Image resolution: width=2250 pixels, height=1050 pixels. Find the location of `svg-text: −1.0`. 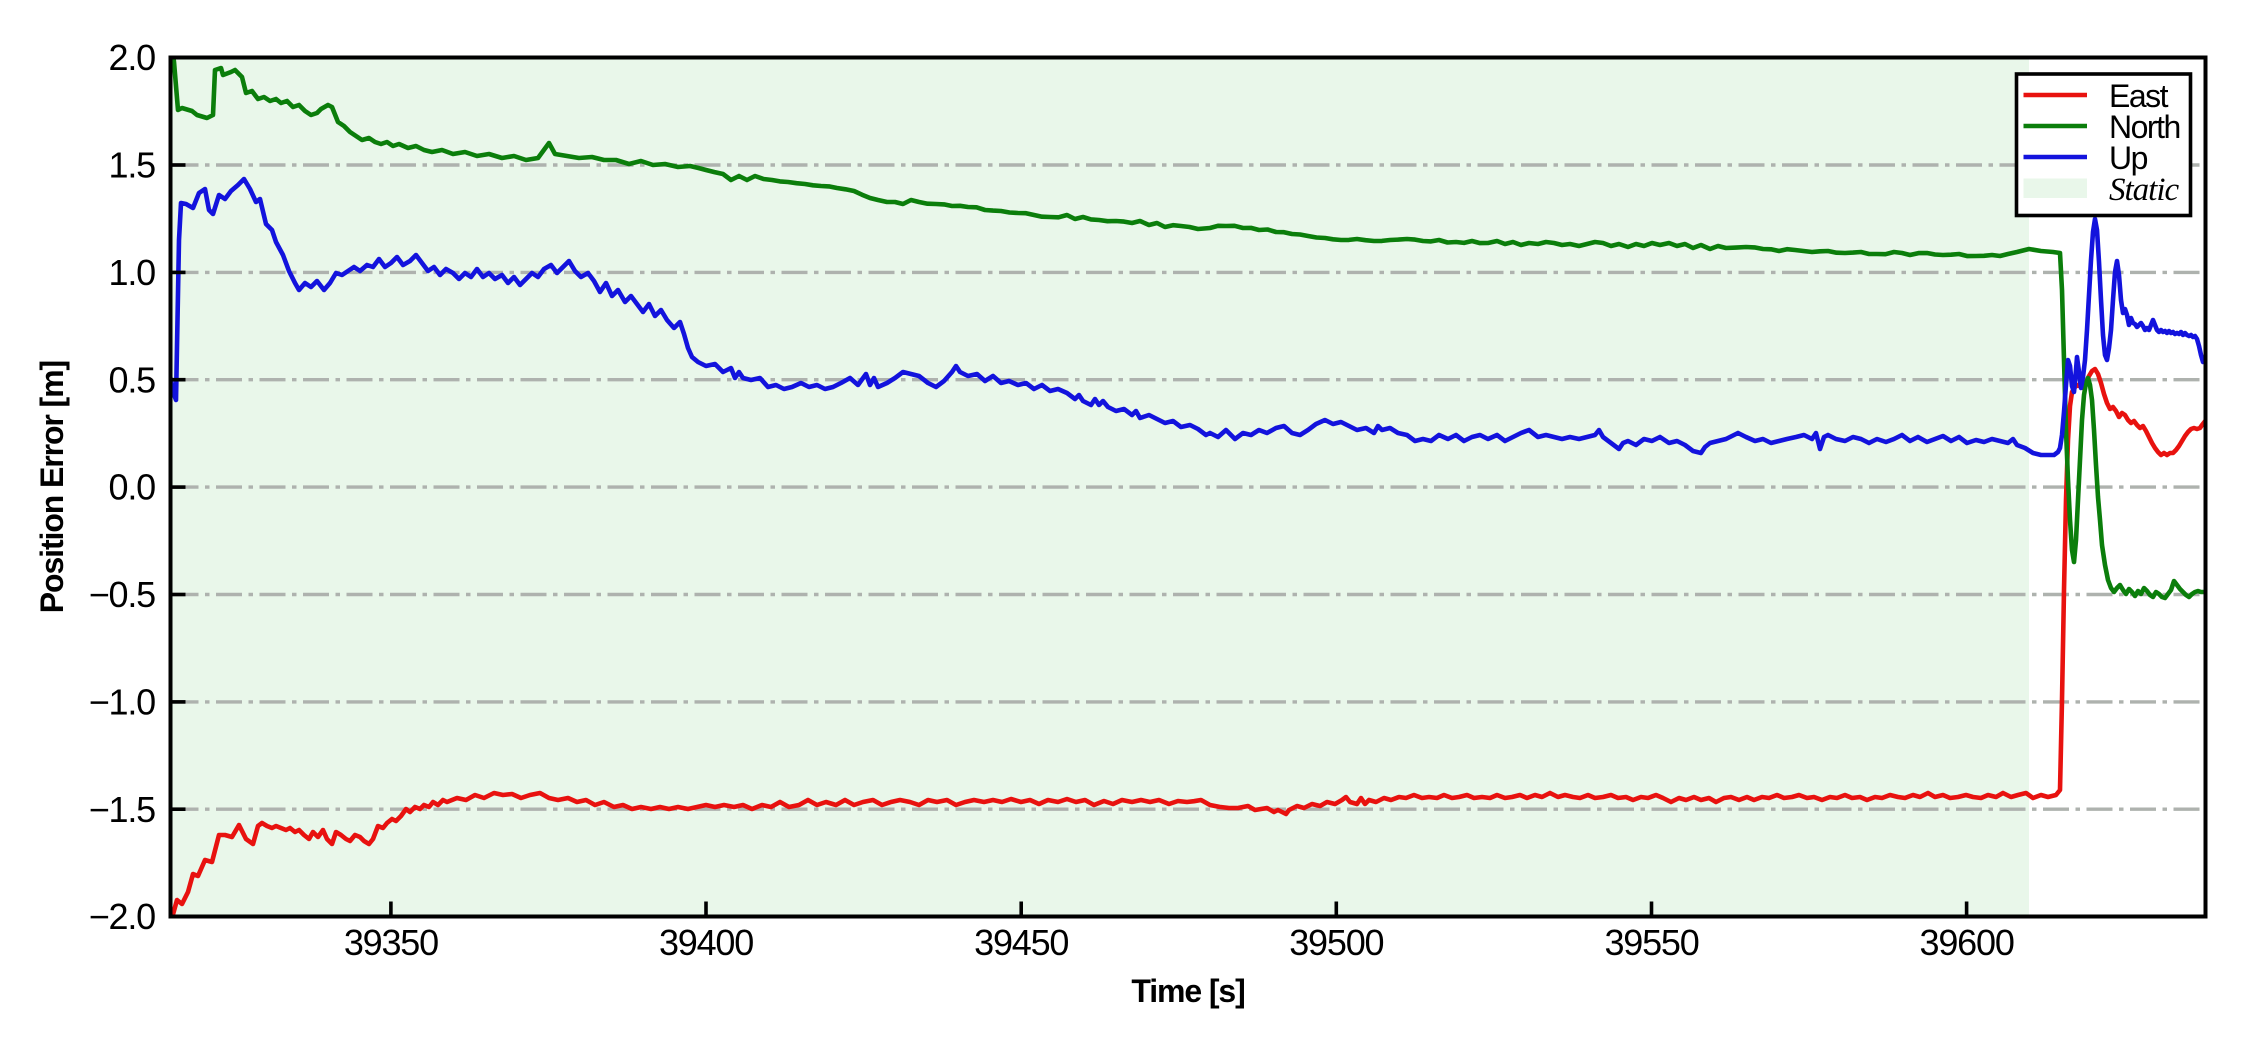

svg-text: −1.0 is located at coordinates (122, 702).